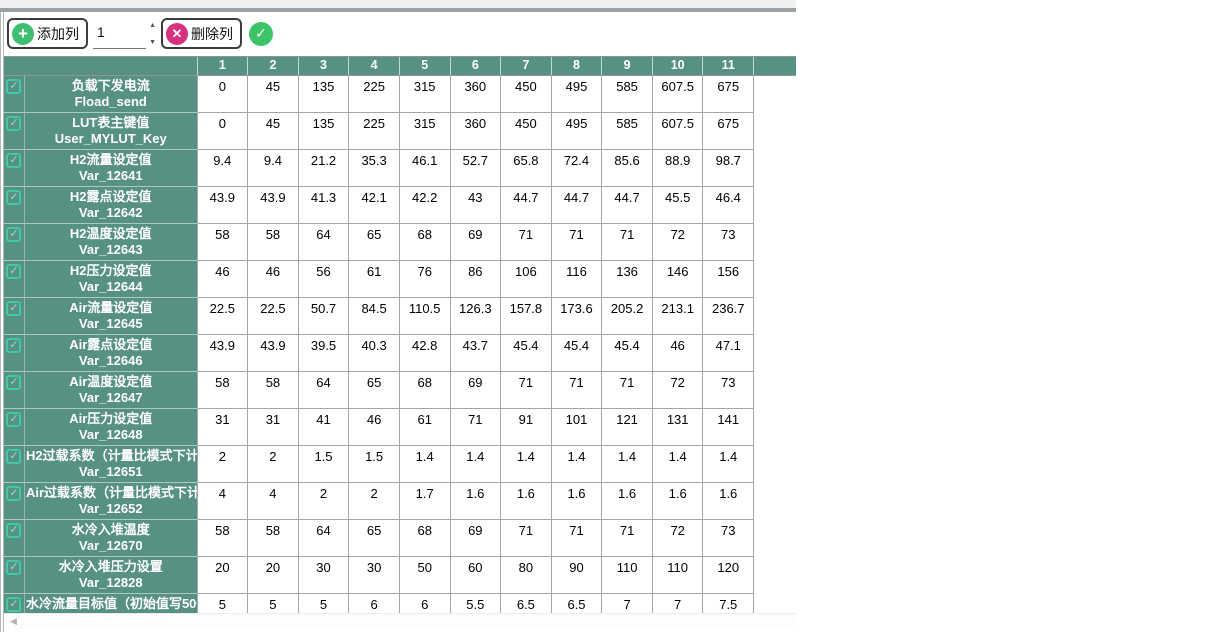  What do you see at coordinates (526, 427) in the screenshot?
I see `cell: 91` at bounding box center [526, 427].